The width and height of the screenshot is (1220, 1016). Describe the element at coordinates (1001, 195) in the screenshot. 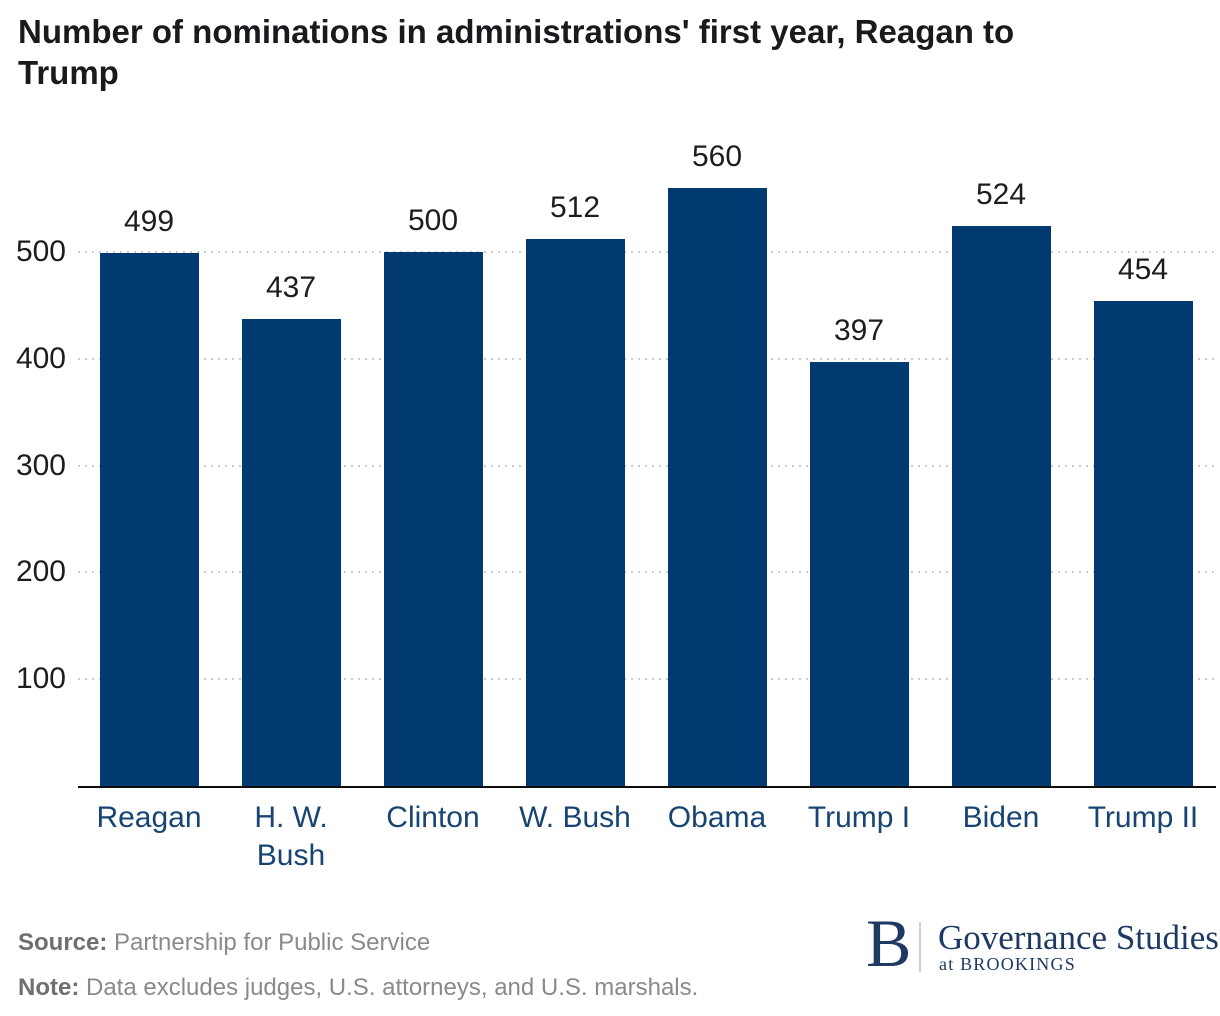

I see `bar-value-label: 524` at that location.